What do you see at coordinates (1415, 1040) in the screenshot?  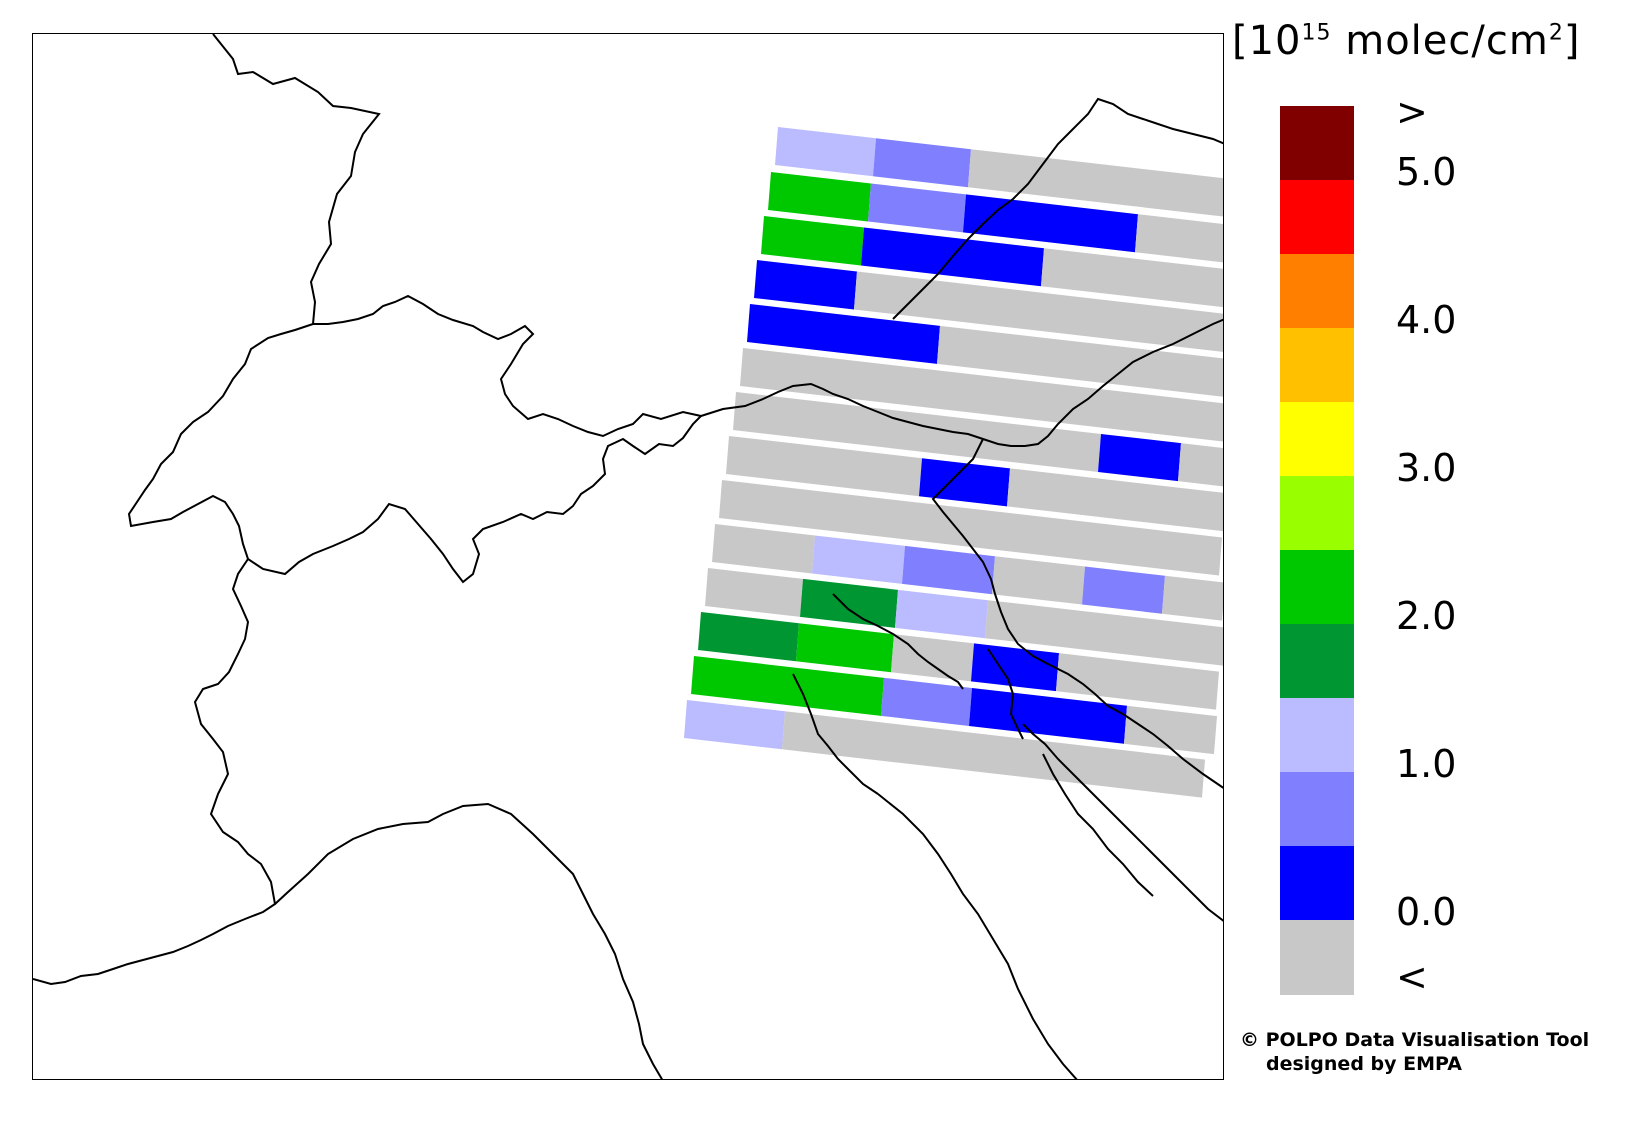 I see `credit-line-1: © POLPO Data Visualisation Tool` at bounding box center [1415, 1040].